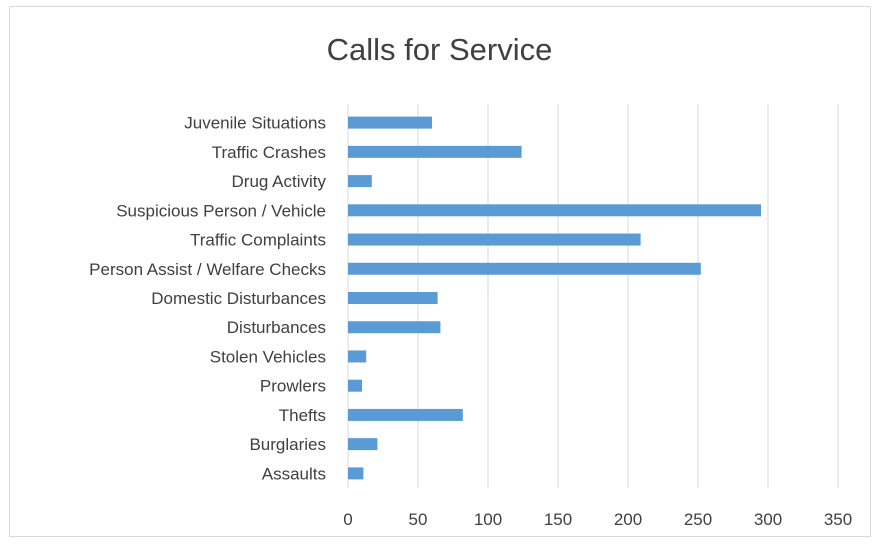  I want to click on category-label: Prowlers, so click(293, 386).